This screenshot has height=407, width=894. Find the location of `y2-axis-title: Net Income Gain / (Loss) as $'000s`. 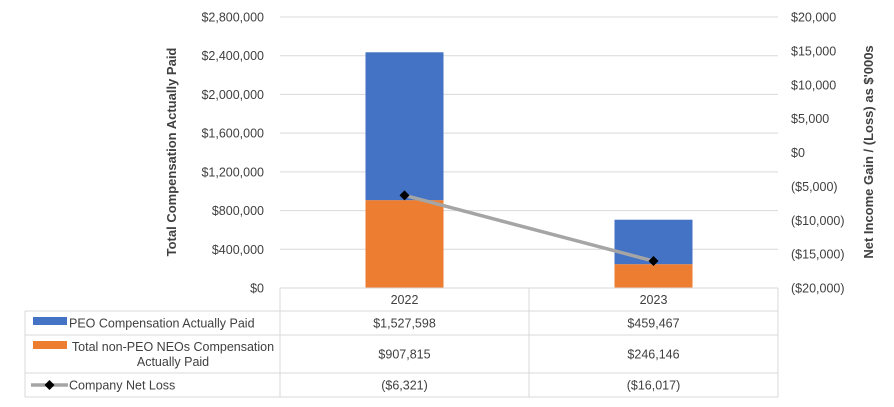

y2-axis-title: Net Income Gain / (Loss) as $'000s is located at coordinates (868, 151).